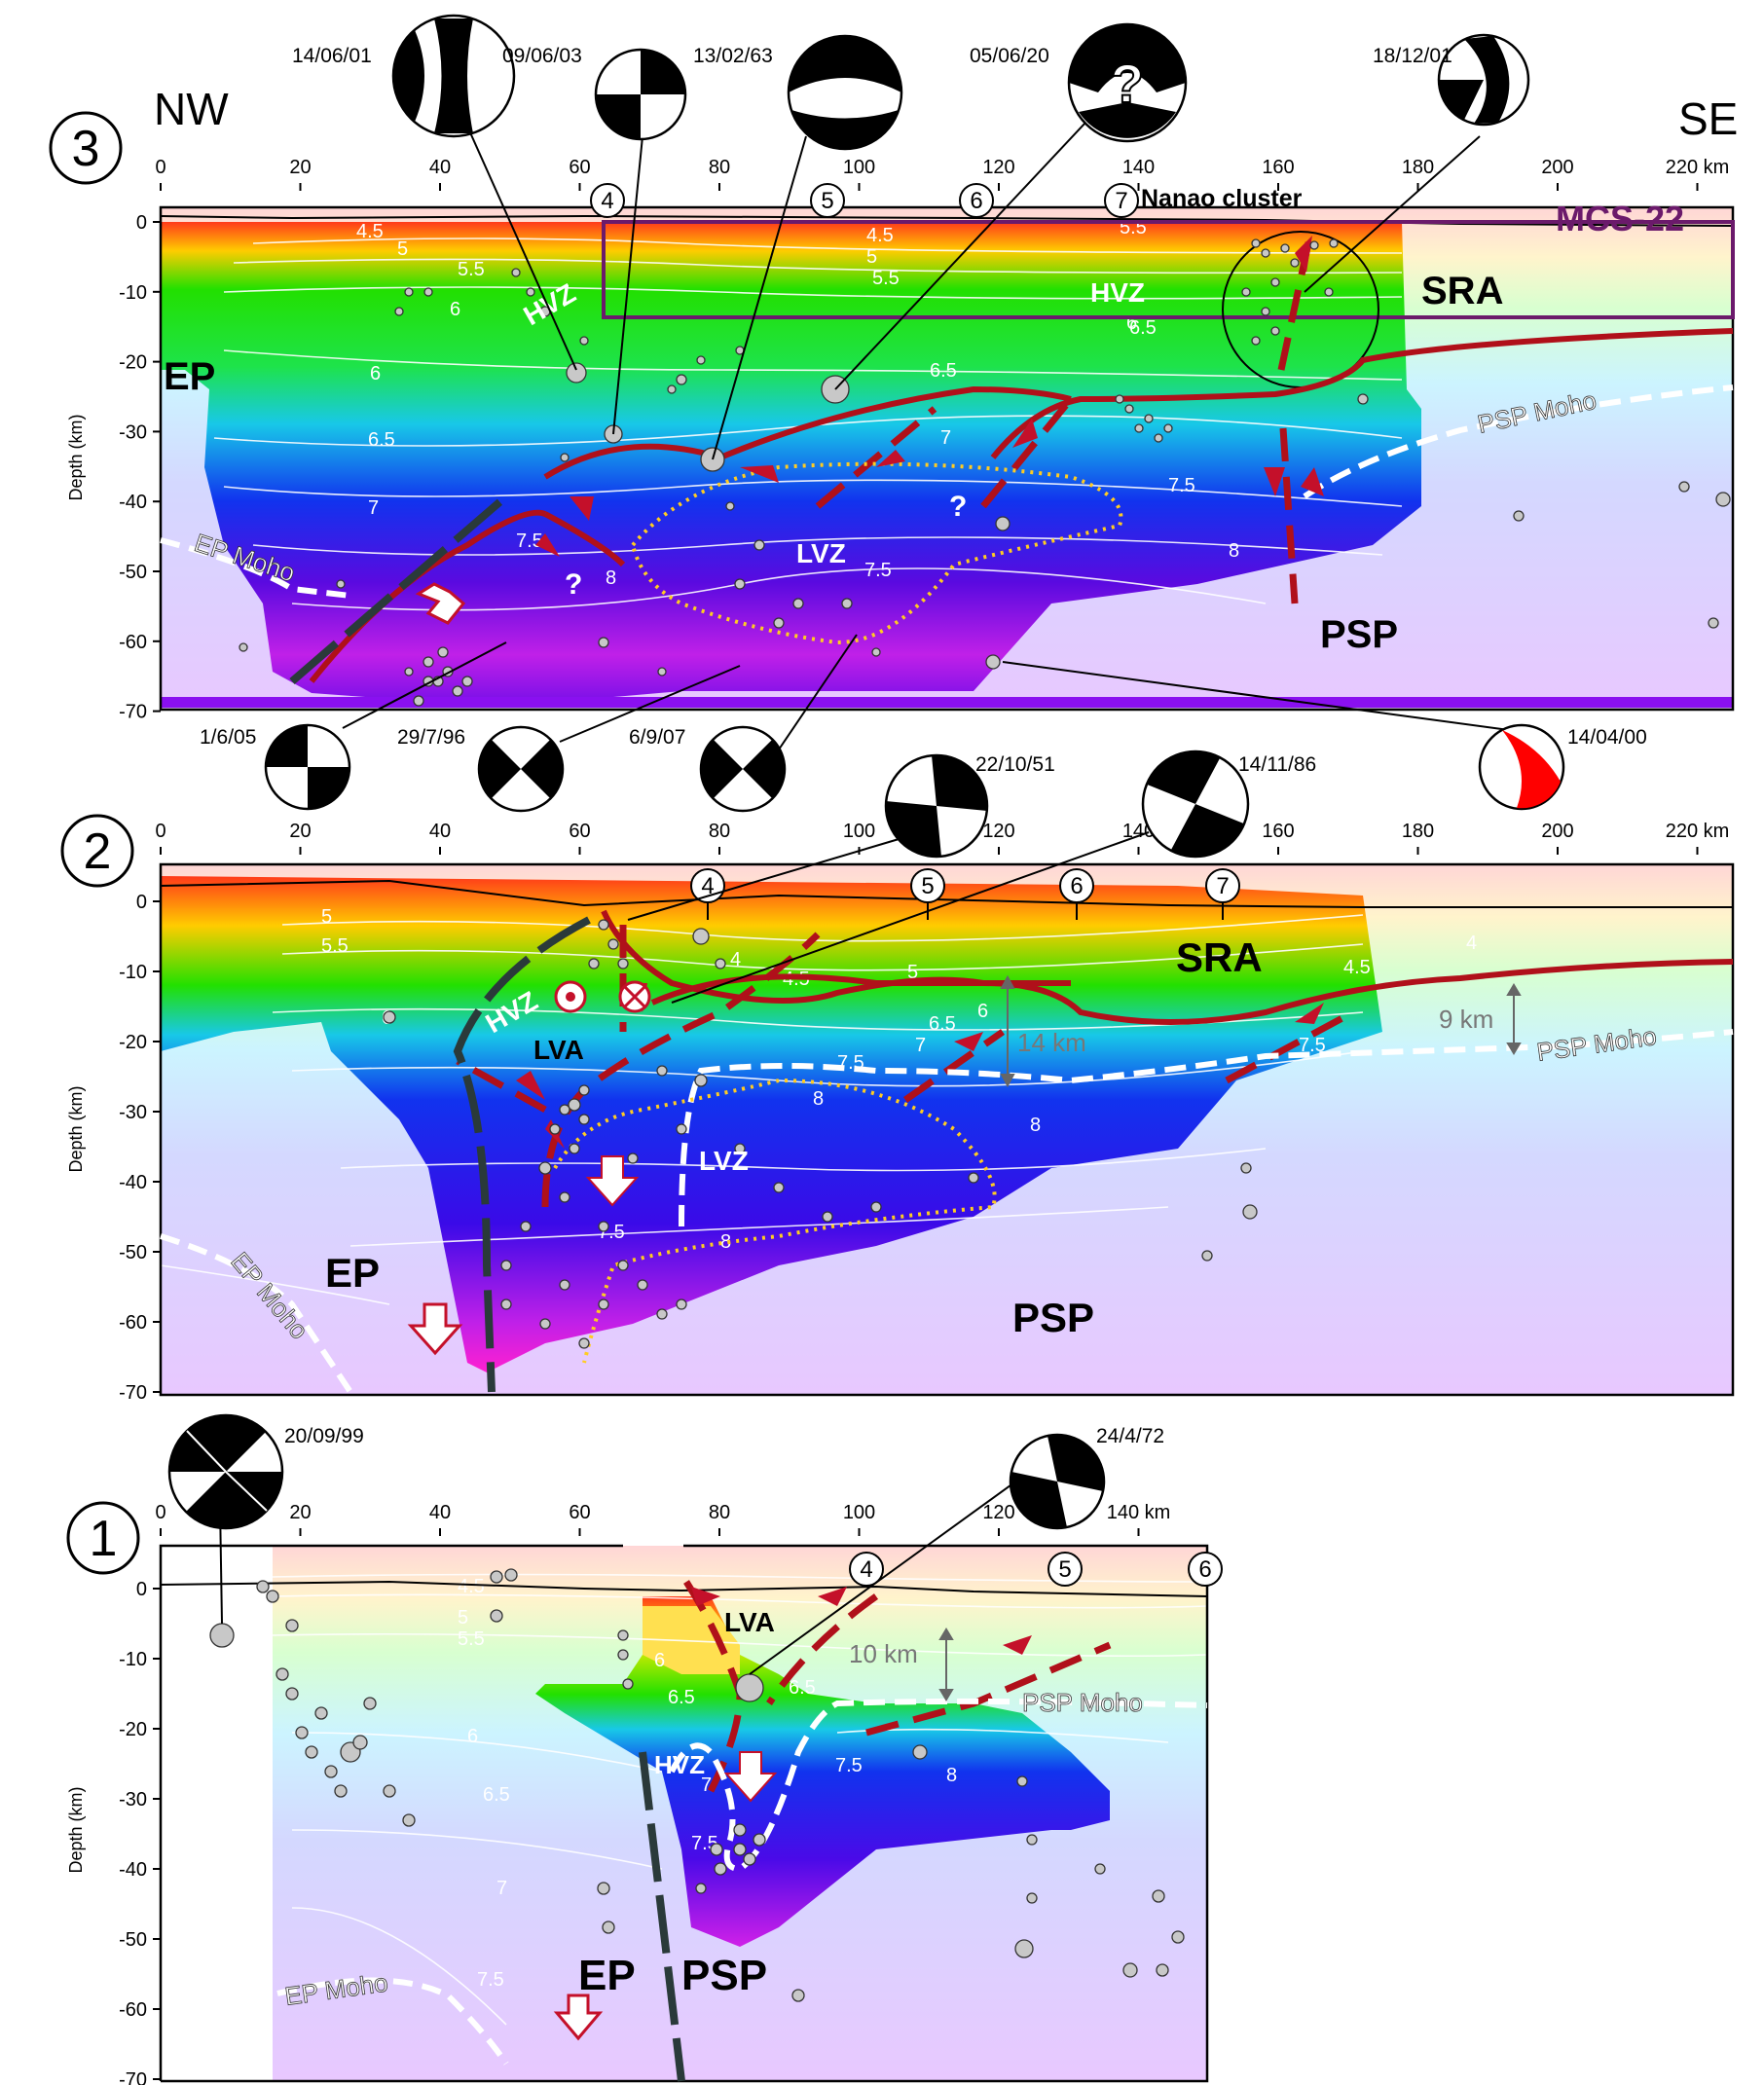 This screenshot has height=2085, width=1764. I want to click on x-tick-label: 180, so click(1418, 831).